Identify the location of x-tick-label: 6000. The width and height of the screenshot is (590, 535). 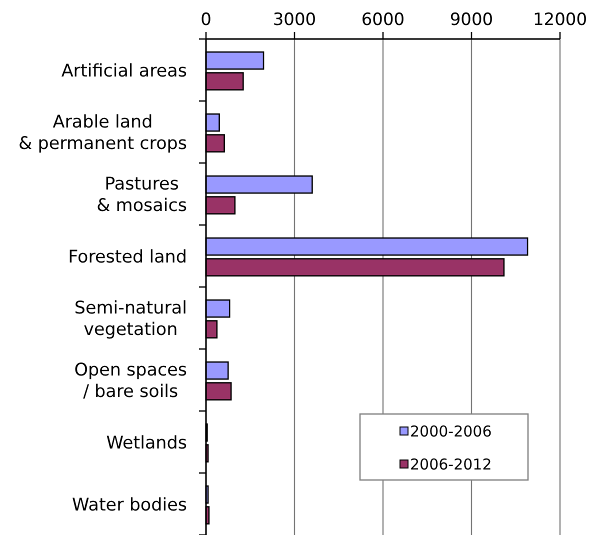
(383, 20).